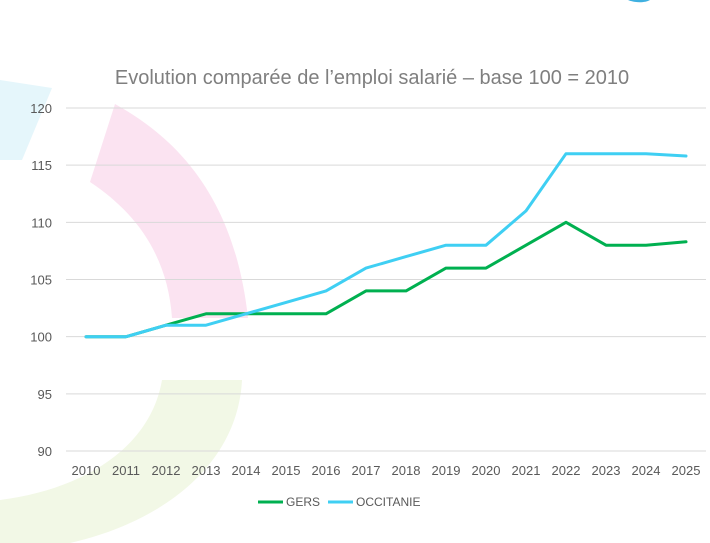 The height and width of the screenshot is (543, 710). What do you see at coordinates (206, 470) in the screenshot?
I see `x-tick-label: 2013` at bounding box center [206, 470].